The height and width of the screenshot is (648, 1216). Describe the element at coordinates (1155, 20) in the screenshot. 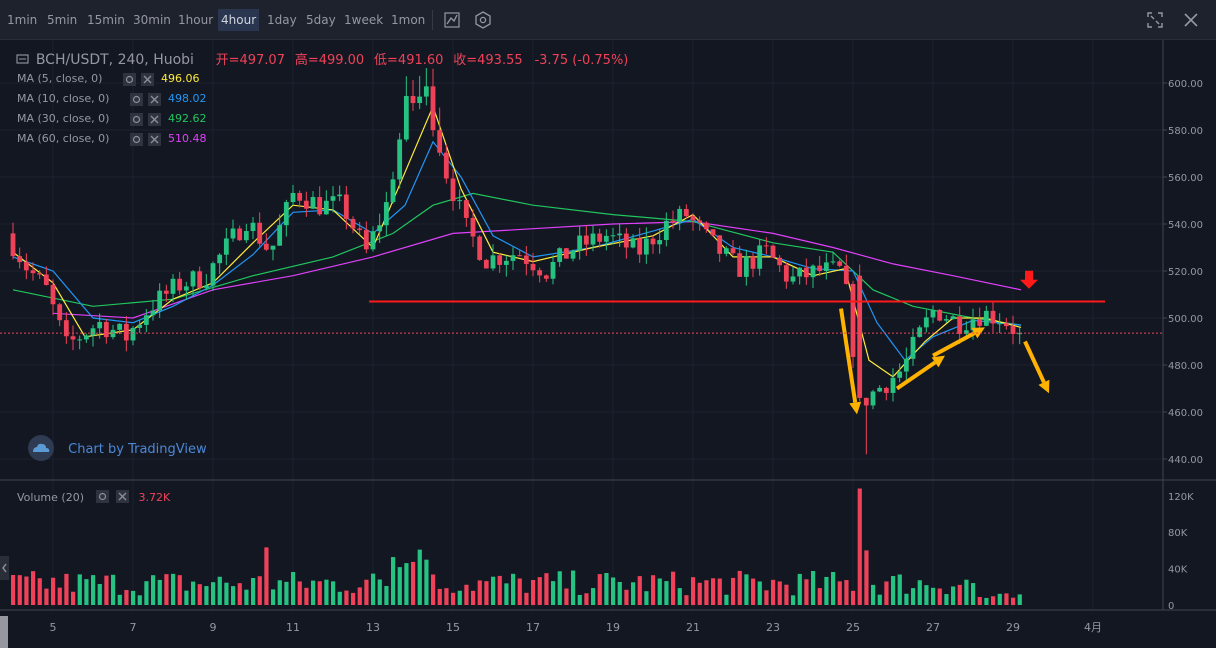

I see `fullscreen-icon` at that location.